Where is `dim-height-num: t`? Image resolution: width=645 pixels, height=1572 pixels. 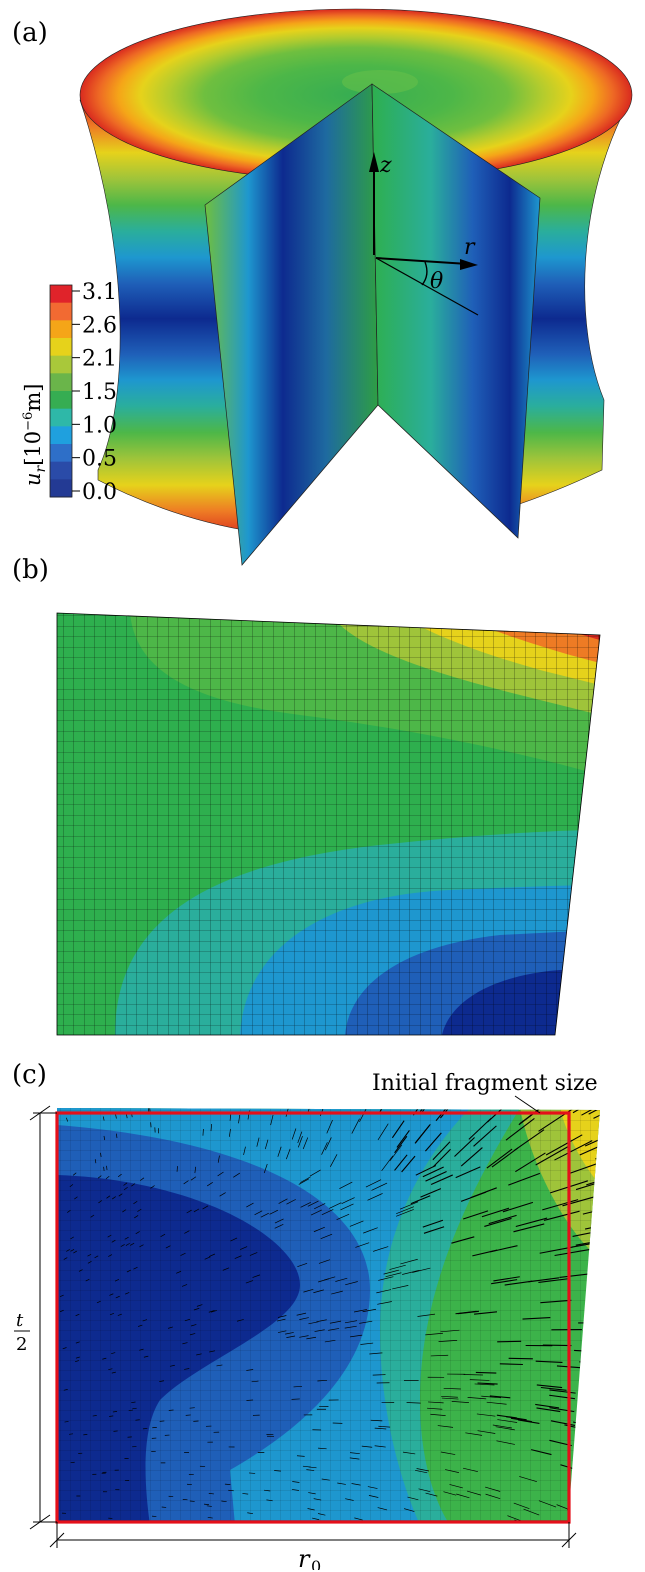
dim-height-num: t is located at coordinates (20, 1320).